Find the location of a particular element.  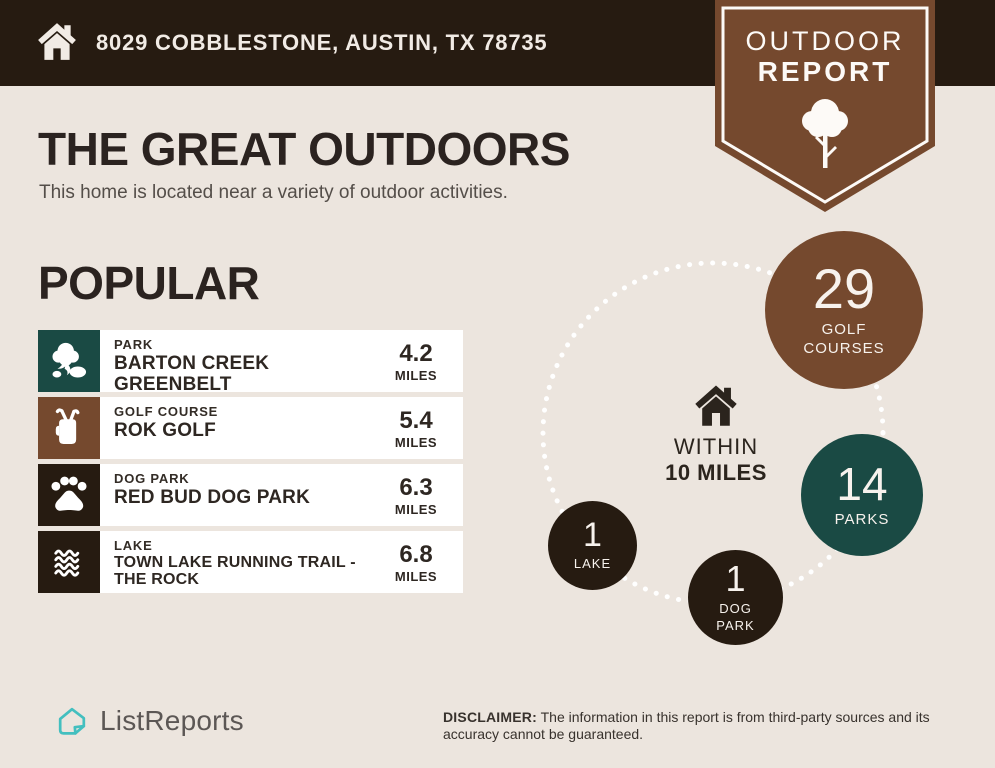

bubble-count: 14 is located at coordinates (862, 483).